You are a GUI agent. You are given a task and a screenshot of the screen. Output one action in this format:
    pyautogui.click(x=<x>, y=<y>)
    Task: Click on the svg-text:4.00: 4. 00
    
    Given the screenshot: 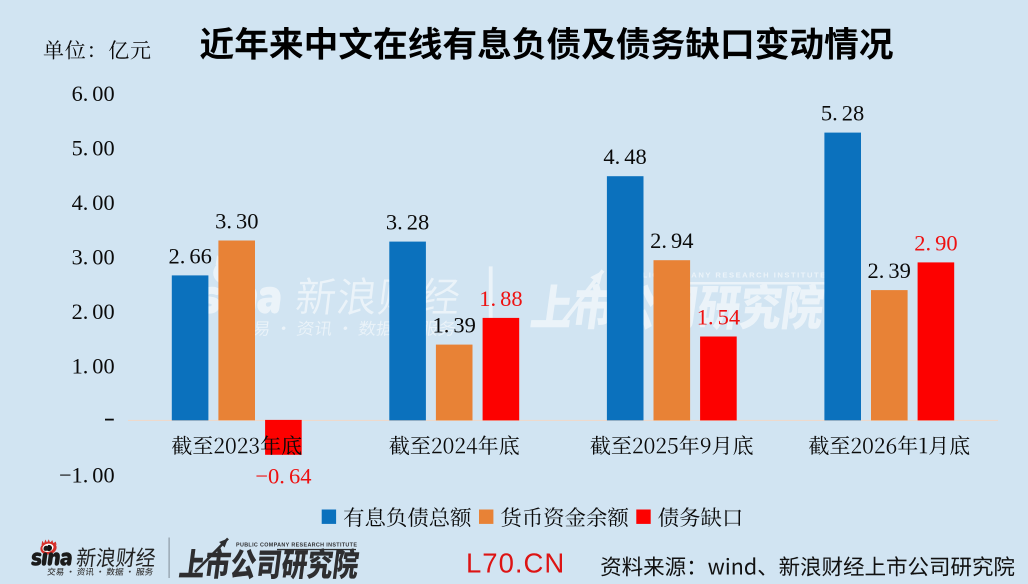 What is the action you would take?
    pyautogui.click(x=93, y=202)
    